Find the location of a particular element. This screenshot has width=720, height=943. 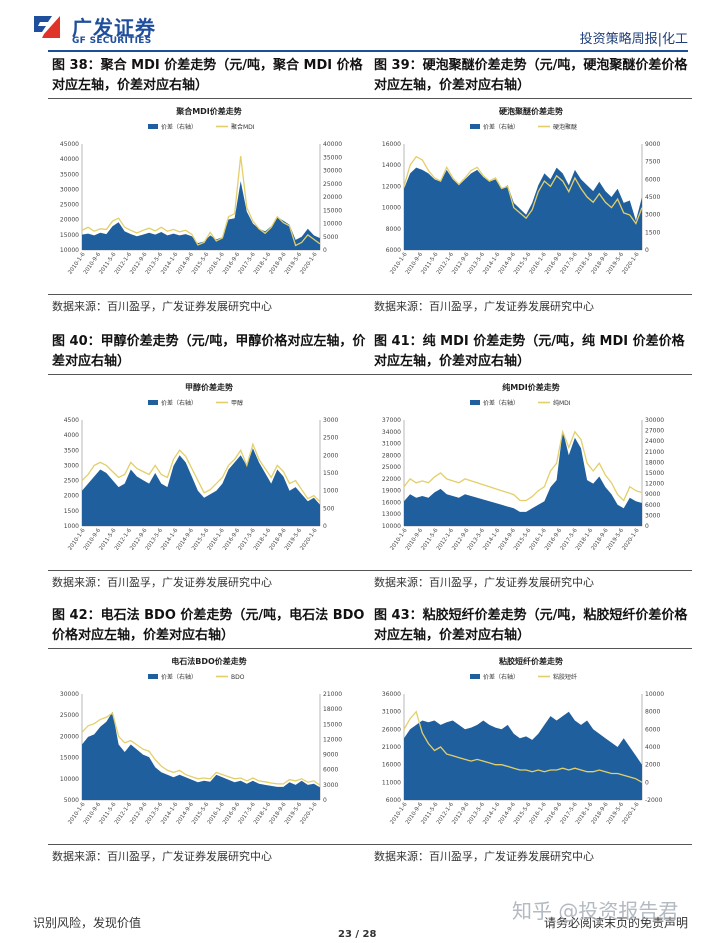

y-tick-label-right: 1500 is located at coordinates (330, 473).